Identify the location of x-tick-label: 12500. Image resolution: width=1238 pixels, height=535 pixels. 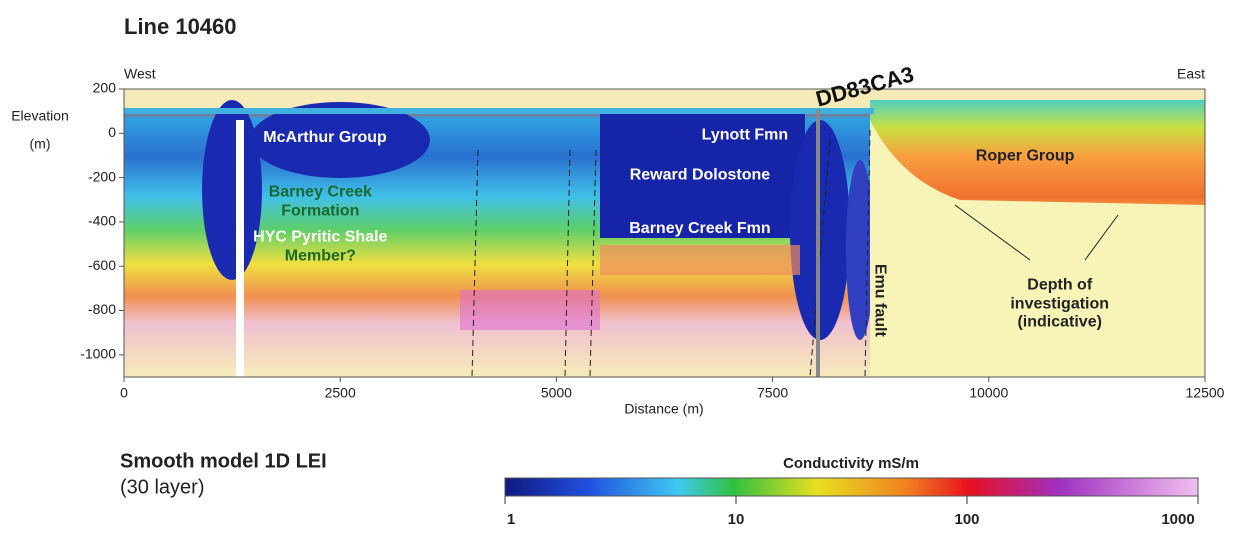
(1205, 393).